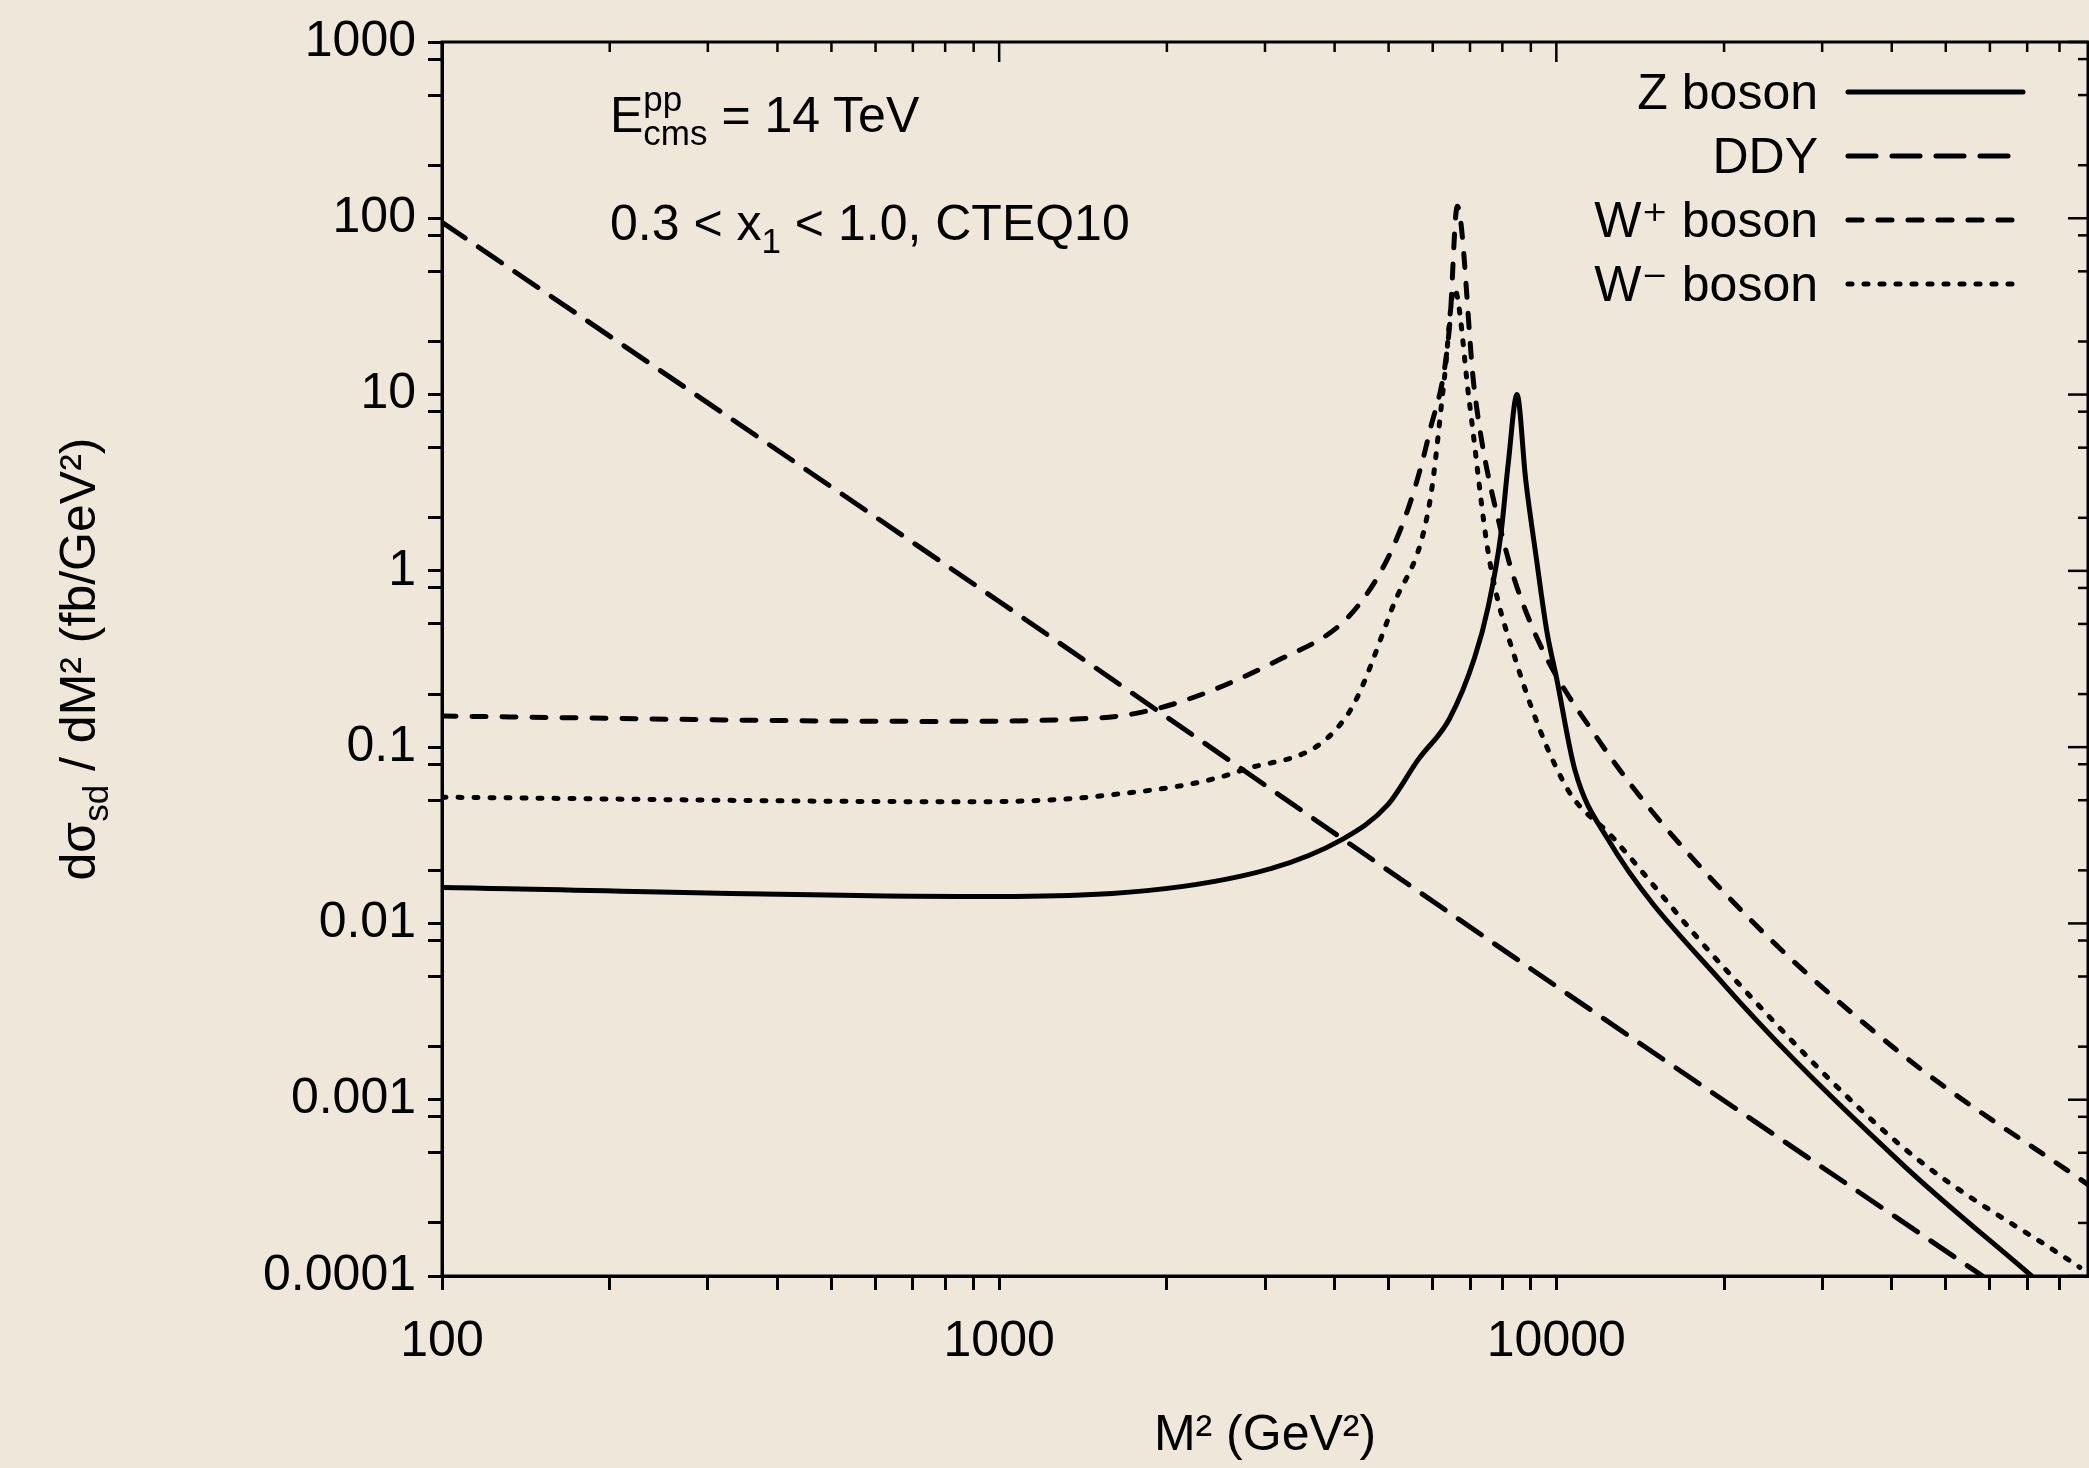 The height and width of the screenshot is (1468, 2089). I want to click on y-tick-label: 0.1, so click(381, 743).